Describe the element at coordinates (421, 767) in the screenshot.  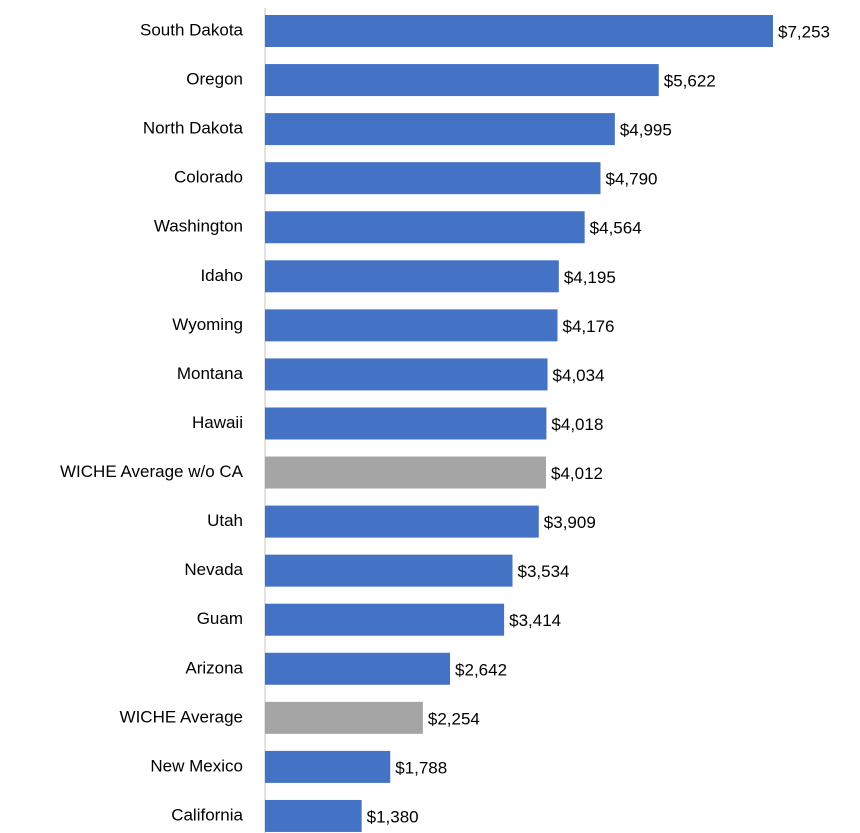
I see `value-label: $1,788` at that location.